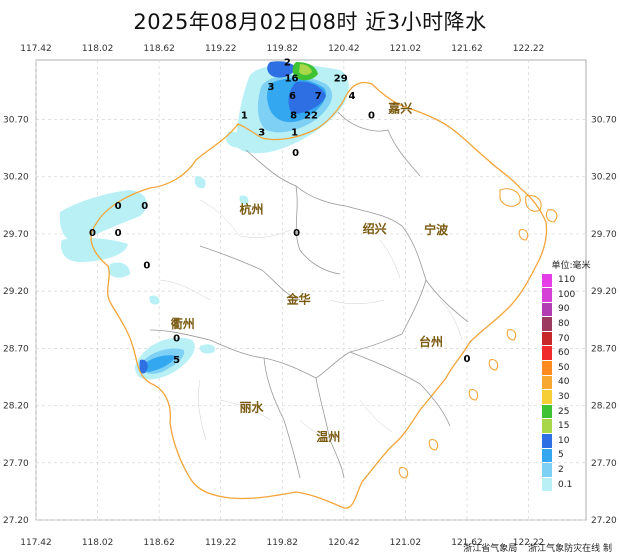 This screenshot has width=620, height=557. Describe the element at coordinates (399, 108) in the screenshot. I see `city-label: 嘉兴` at that location.